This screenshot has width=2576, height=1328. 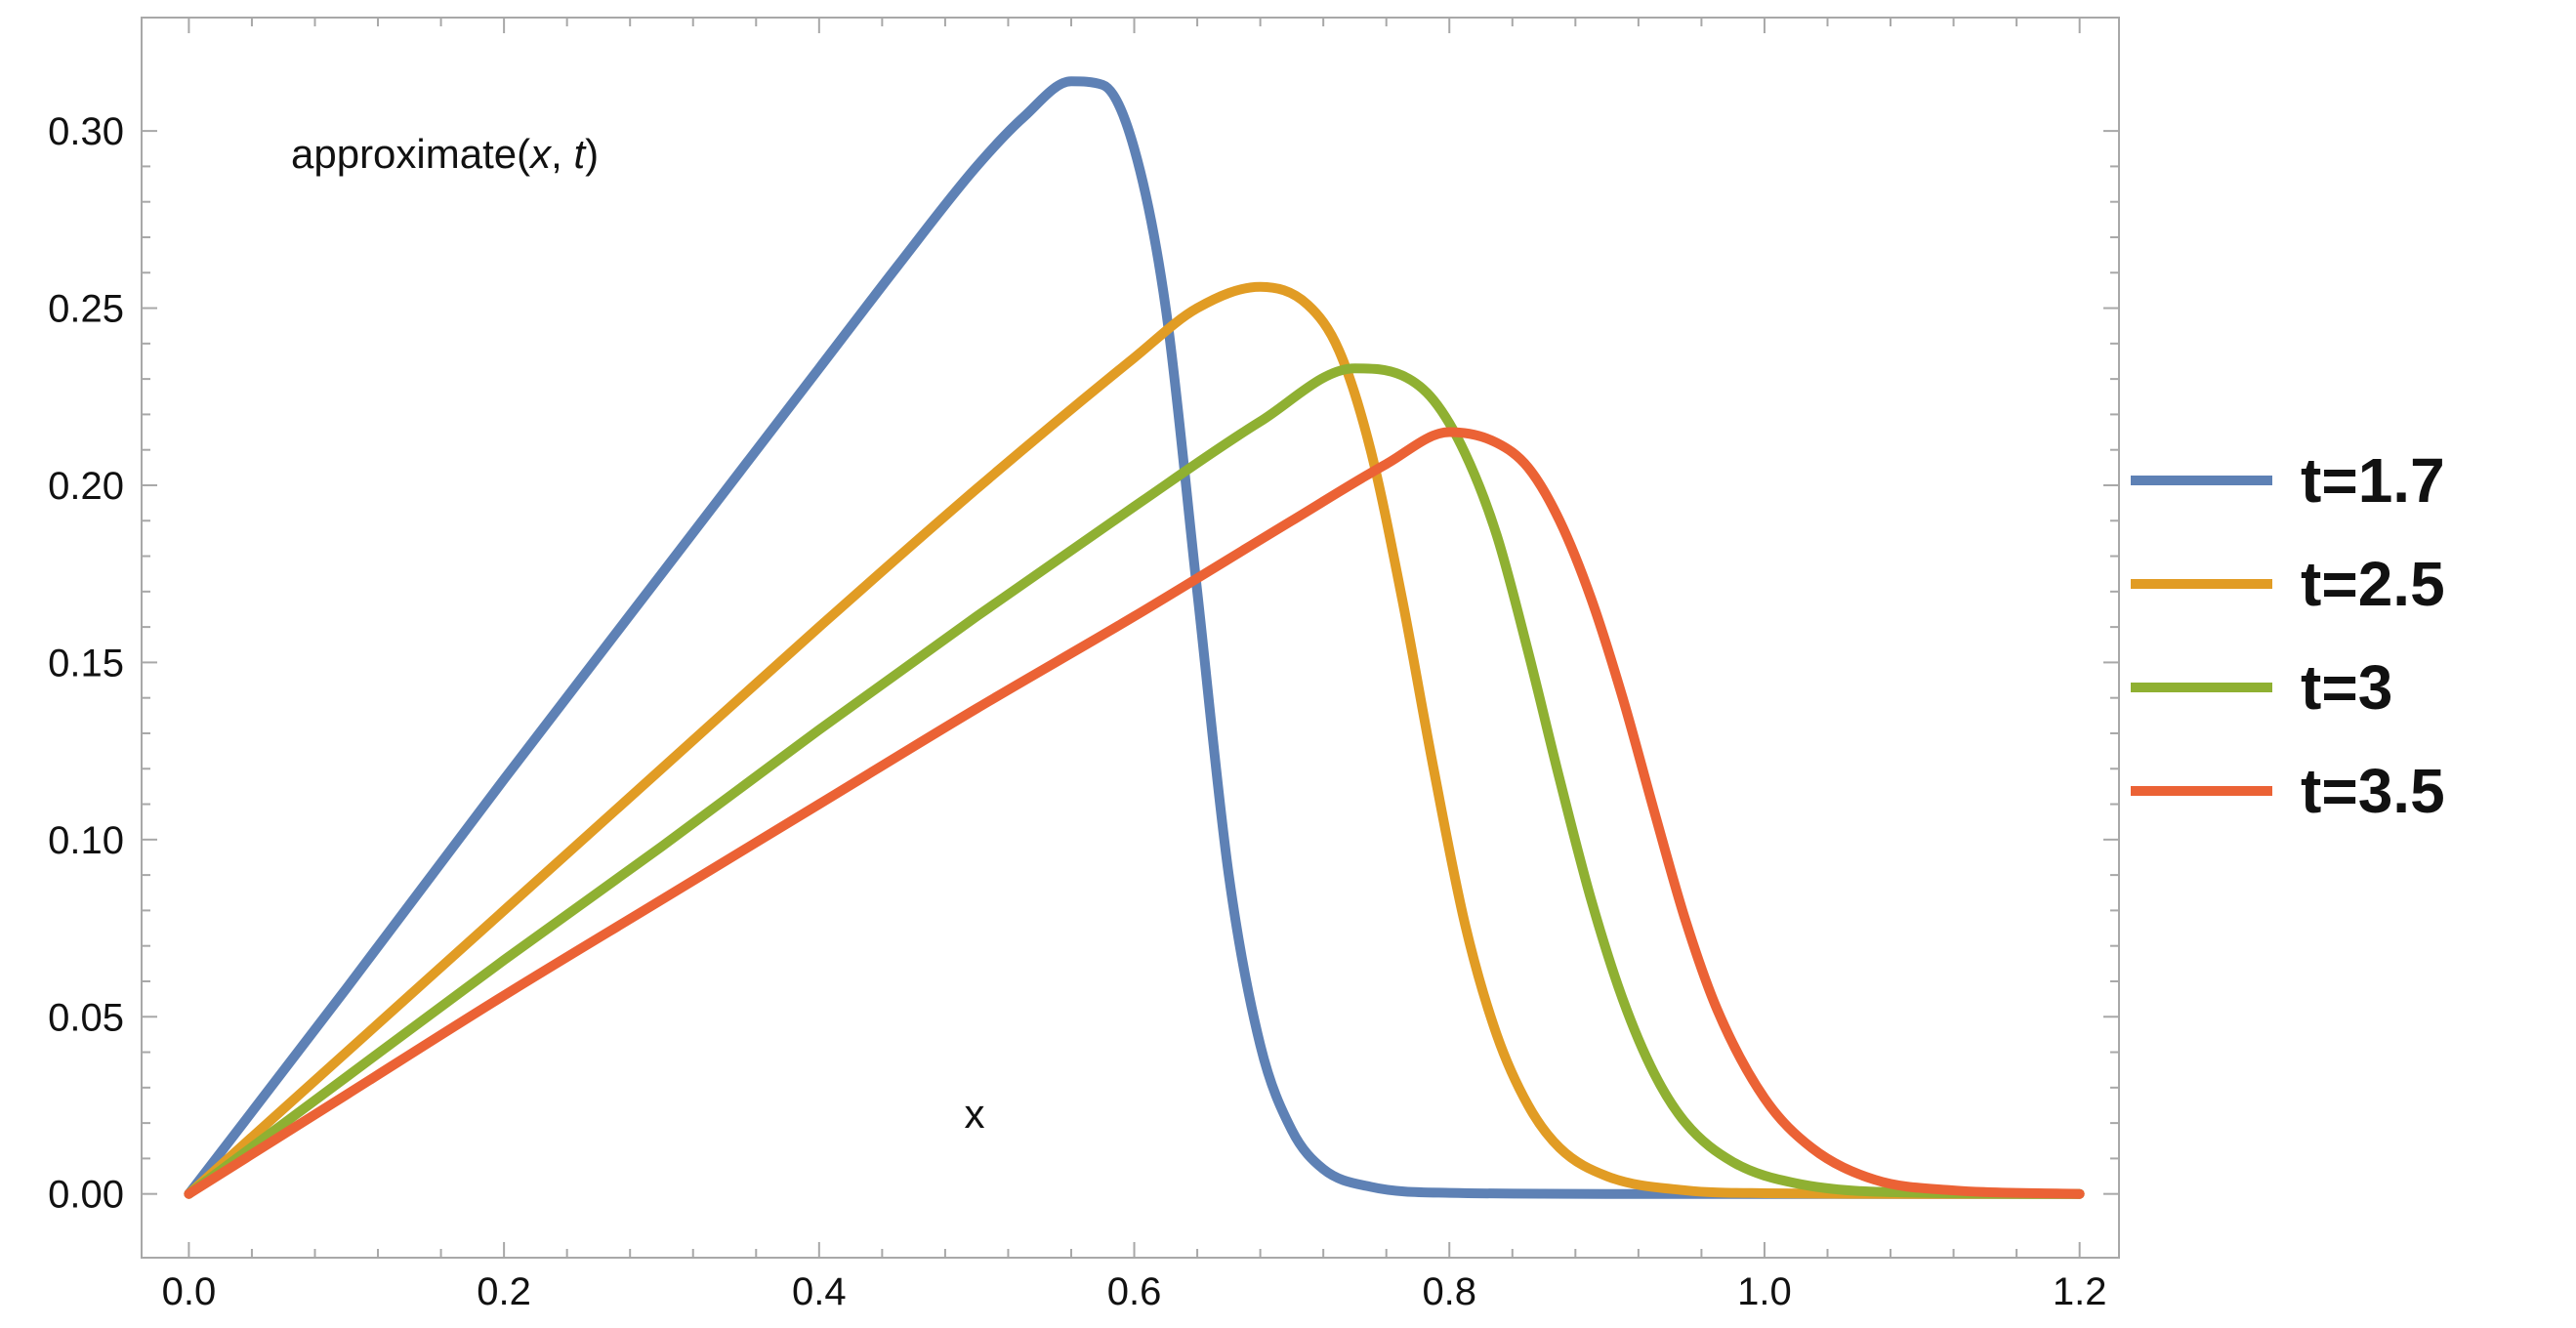 I want to click on y-tick-label: 0.05, so click(x=86, y=1017).